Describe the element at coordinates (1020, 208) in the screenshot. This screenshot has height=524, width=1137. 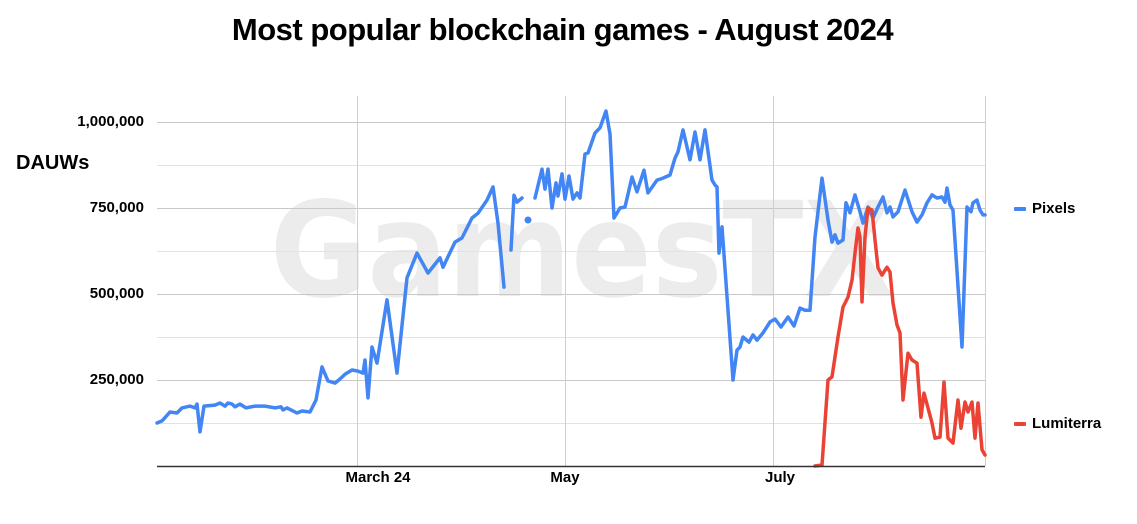
I see `legend-swatch-pixels` at that location.